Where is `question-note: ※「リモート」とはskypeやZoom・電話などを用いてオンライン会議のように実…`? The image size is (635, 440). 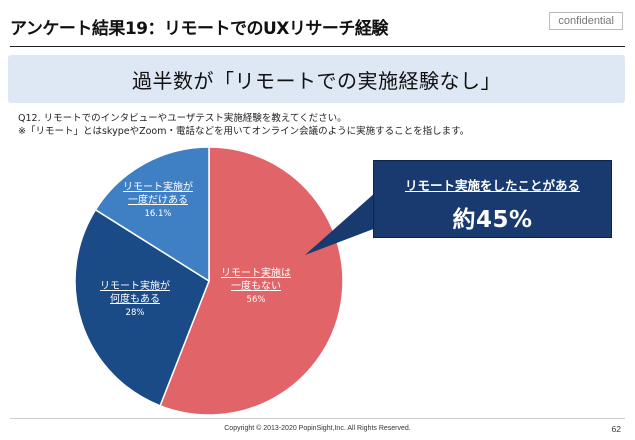 question-note: ※「リモート」とはskypeやZoom・電話などを用いてオンライン会議のように実… is located at coordinates (244, 131).